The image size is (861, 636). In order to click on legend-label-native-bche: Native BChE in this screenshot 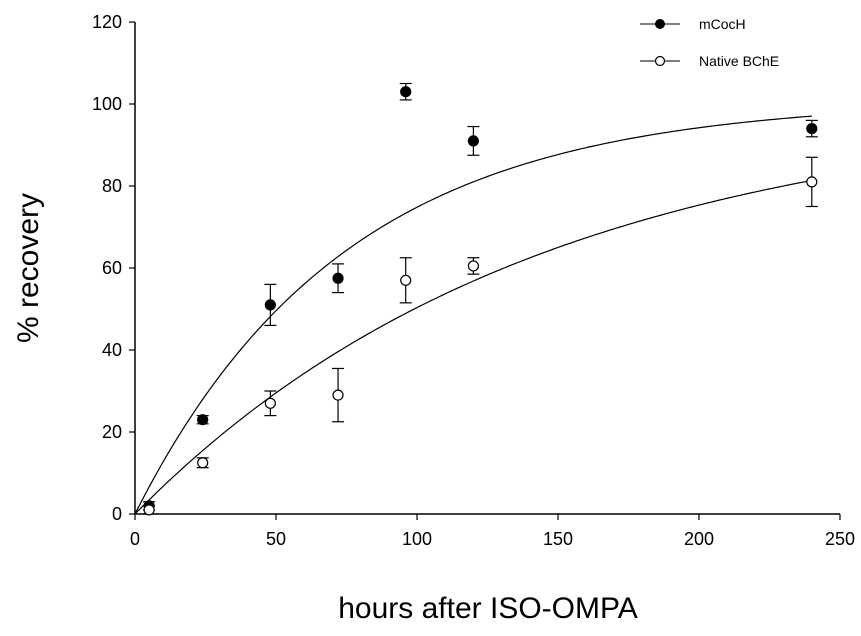, I will do `click(739, 61)`.